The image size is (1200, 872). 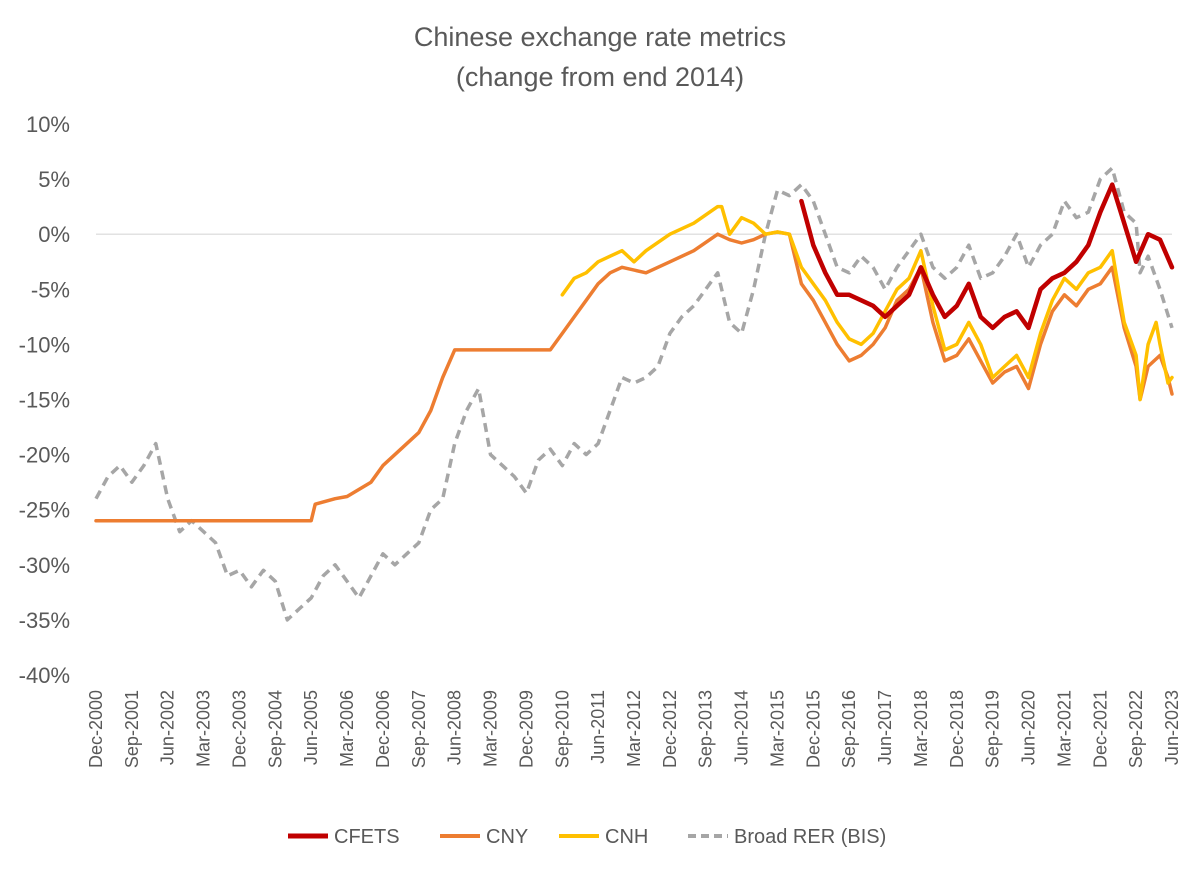 I want to click on x-tick-label: Sep-2004, so click(x=275, y=729).